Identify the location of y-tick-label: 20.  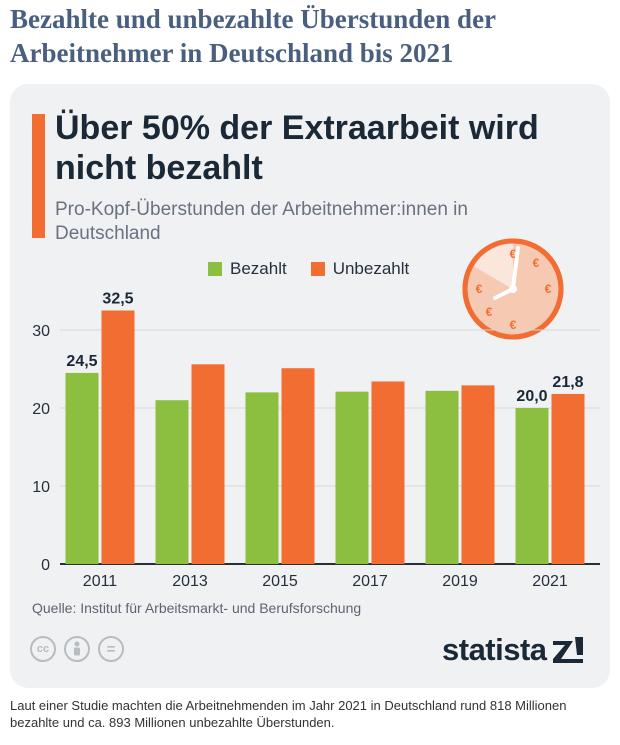
(41, 409).